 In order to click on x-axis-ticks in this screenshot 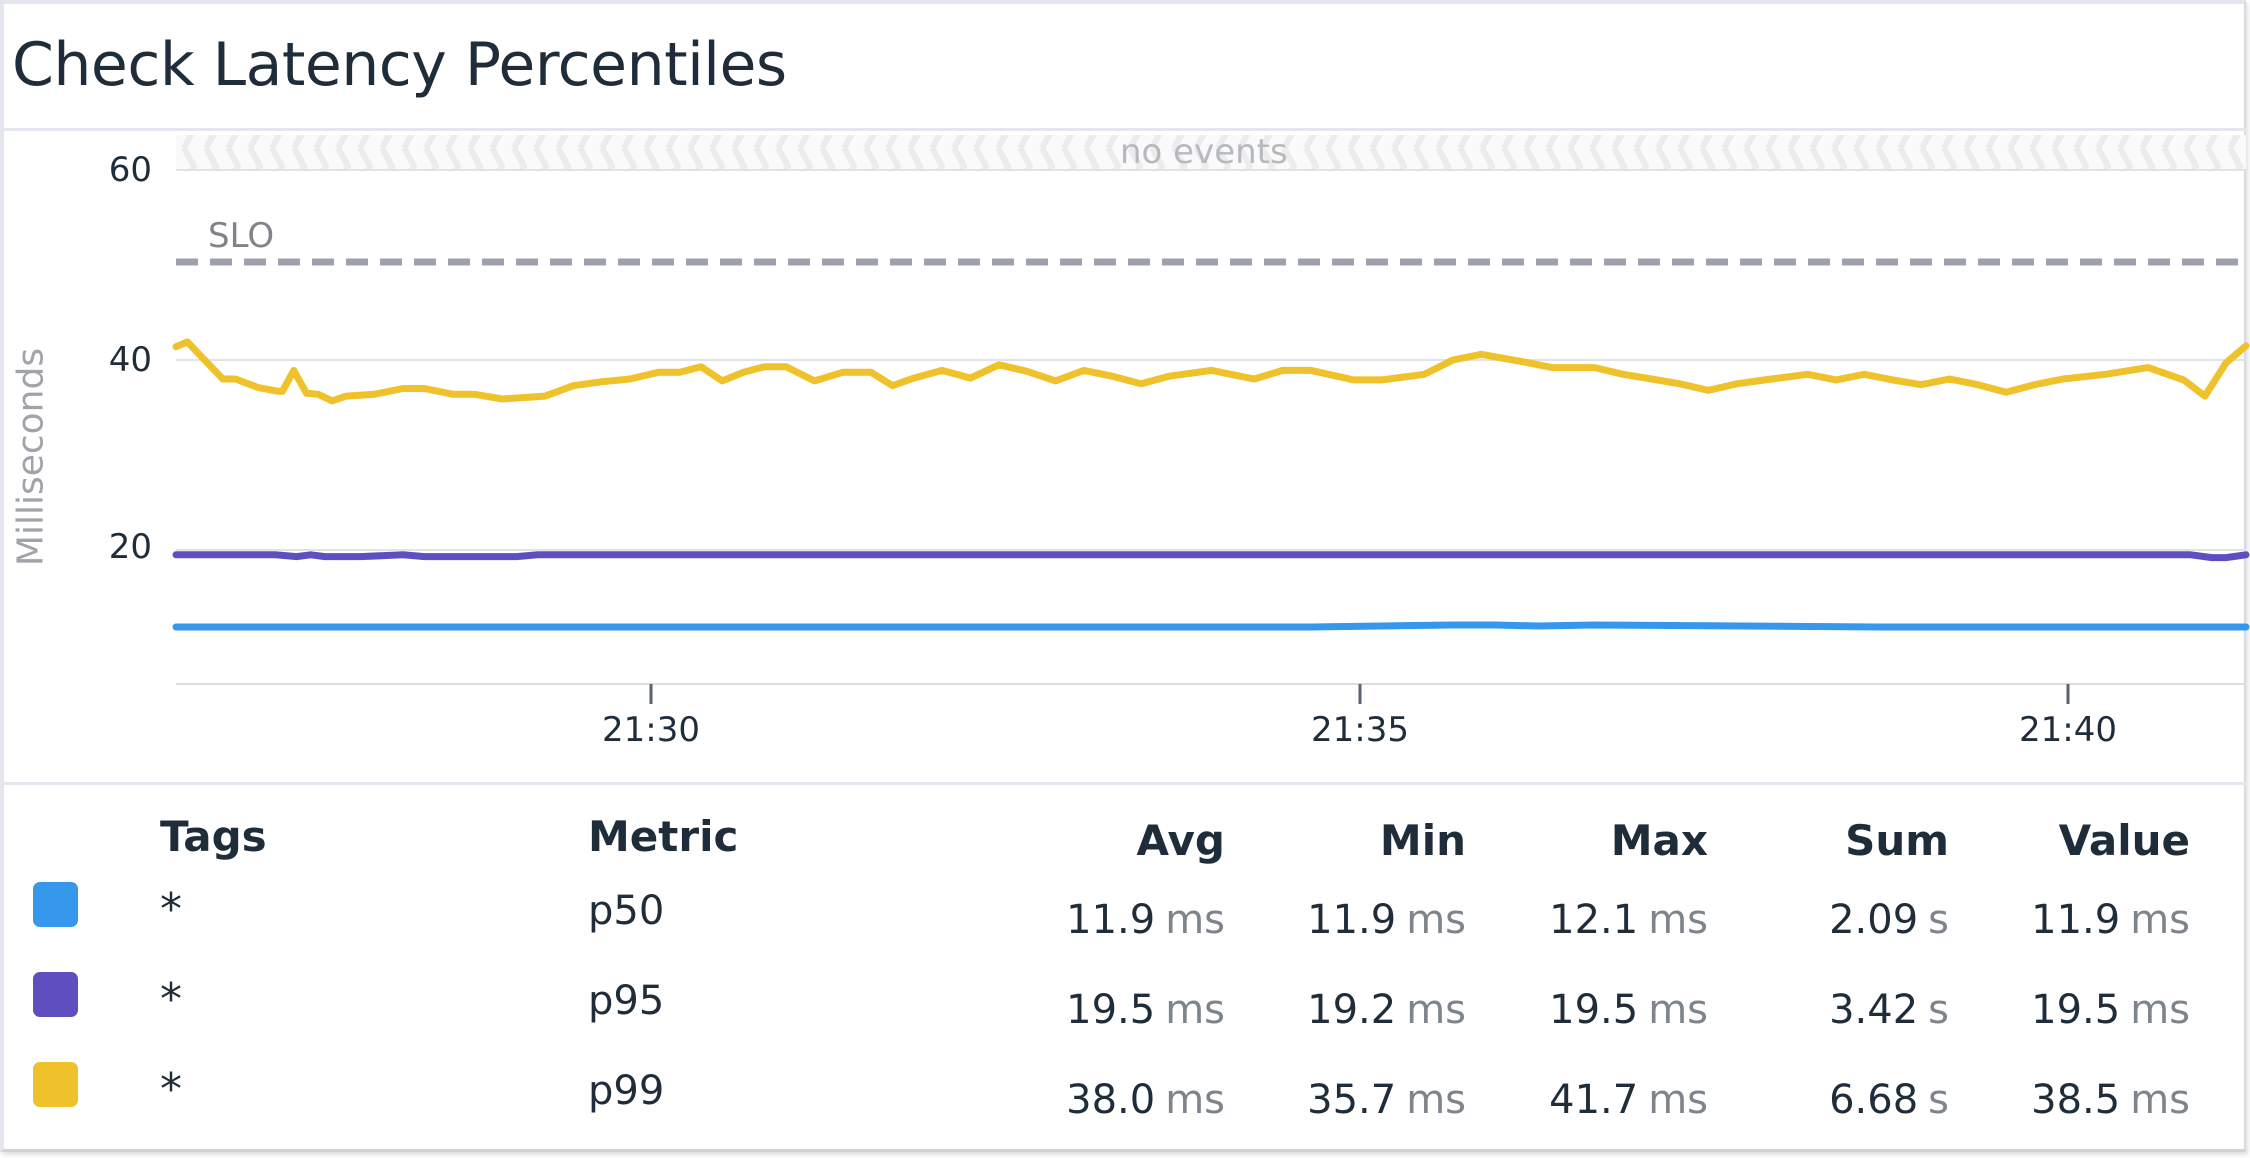, I will do `click(1359, 694)`.